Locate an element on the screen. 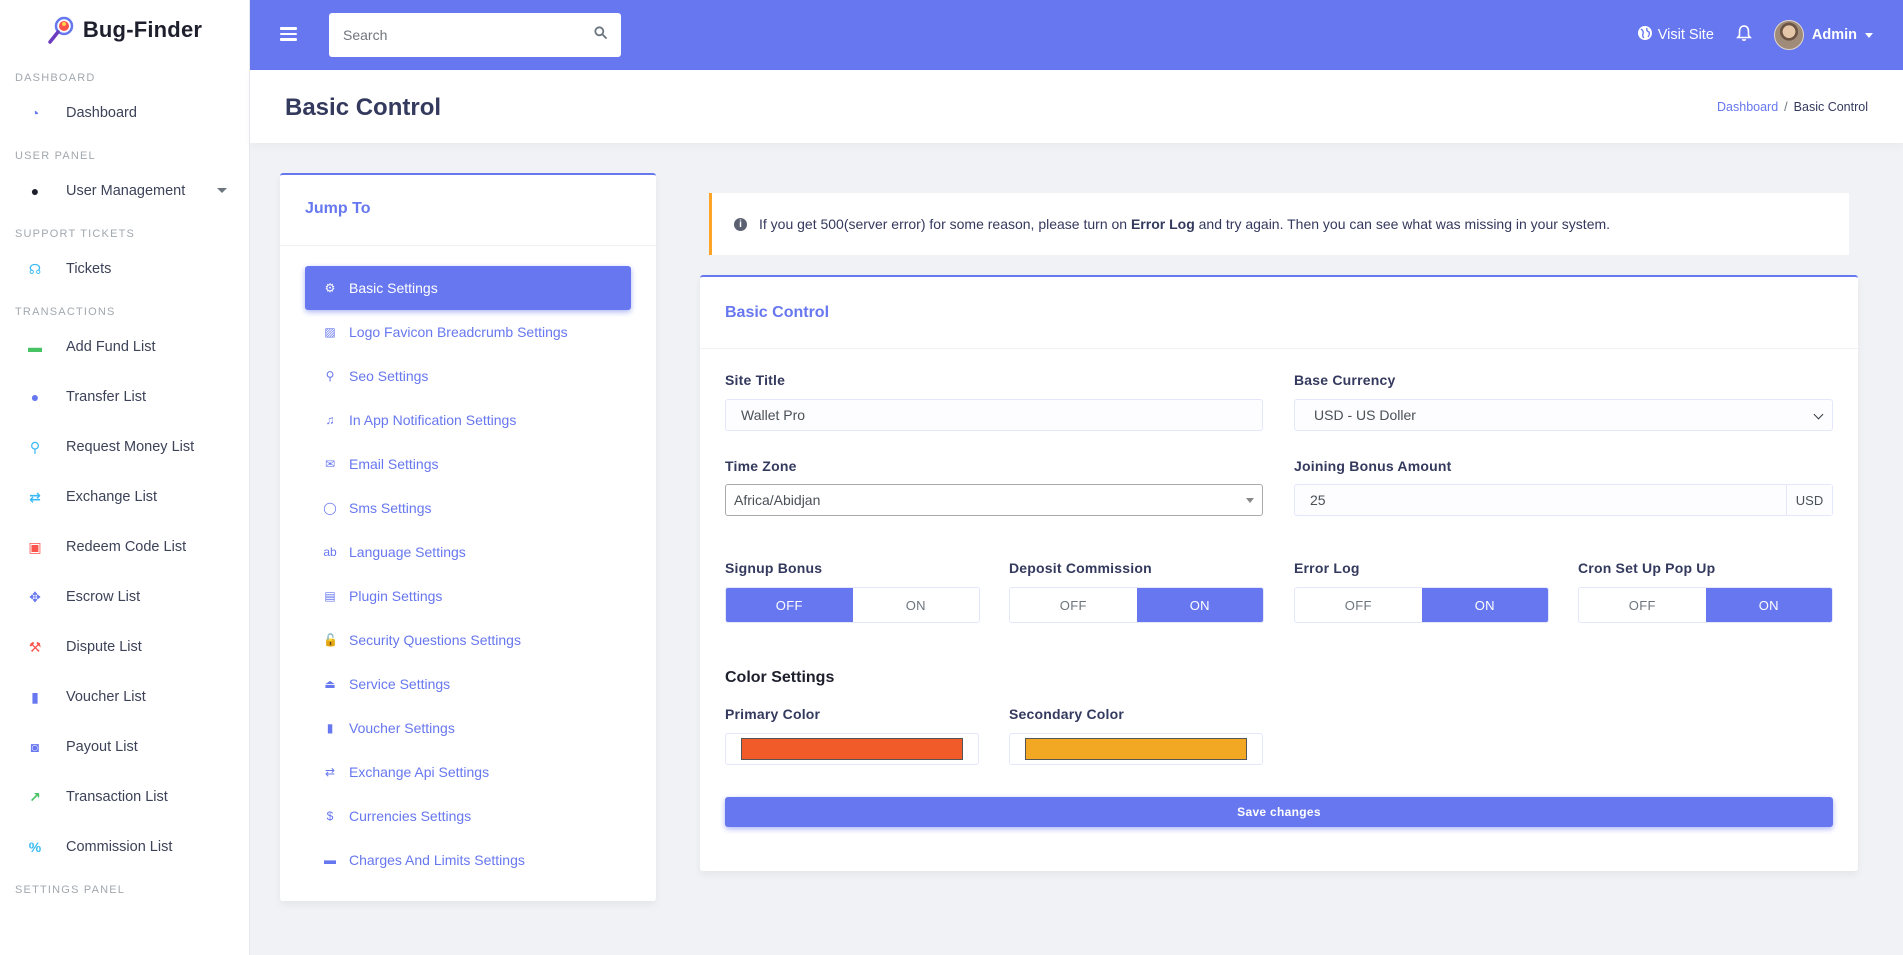 The image size is (1903, 955). sidebar-item-label: User Management is located at coordinates (126, 191).